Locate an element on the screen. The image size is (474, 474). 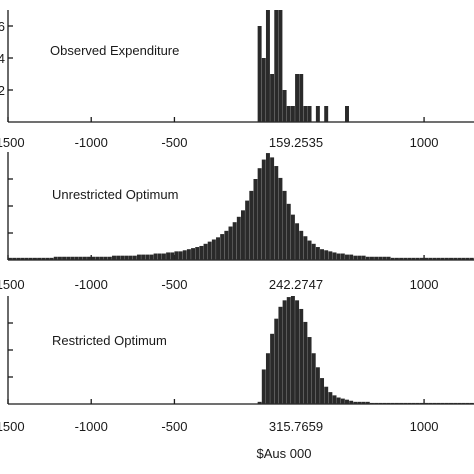
marker-value-label: 159.2535 is located at coordinates (296, 142).